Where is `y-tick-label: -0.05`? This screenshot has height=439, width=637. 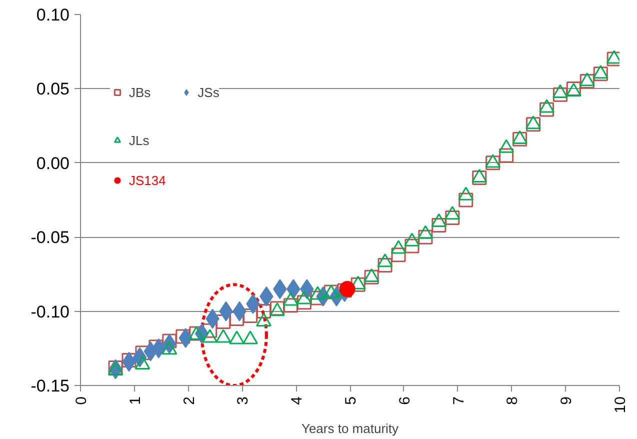 y-tick-label: -0.05 is located at coordinates (50, 238).